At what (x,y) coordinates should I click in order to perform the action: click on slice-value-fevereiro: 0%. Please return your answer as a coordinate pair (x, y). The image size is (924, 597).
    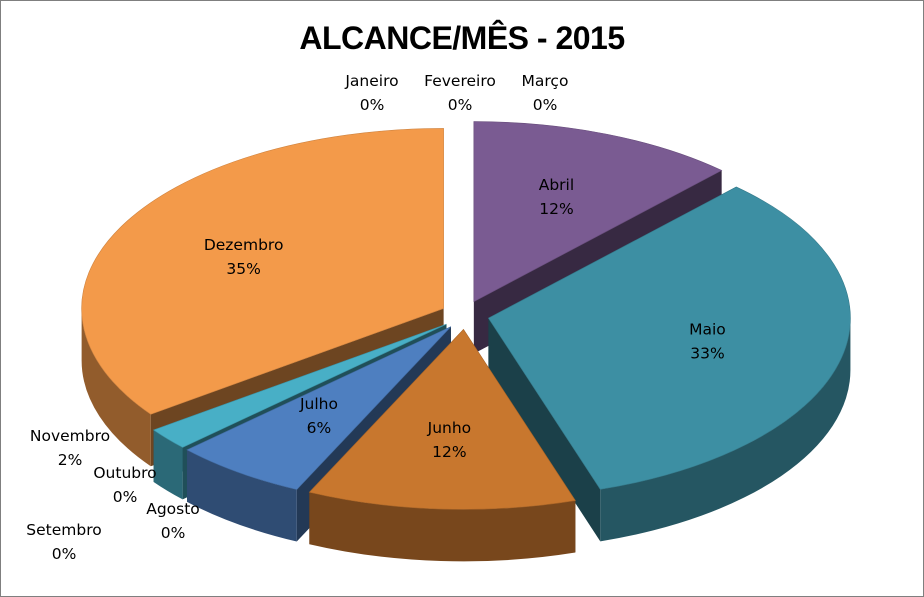
    Looking at the image, I should click on (460, 105).